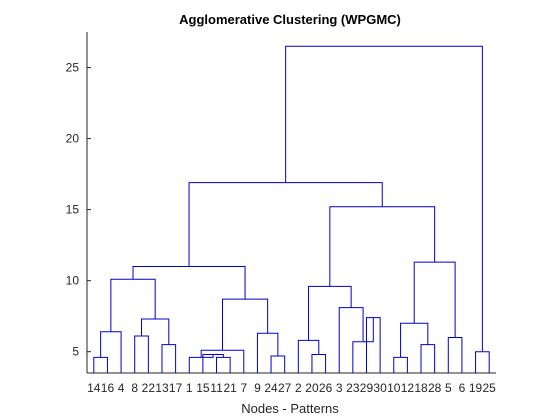 The image size is (560, 420). Describe the element at coordinates (290, 19) in the screenshot. I see `chart-title: Agglomerative Clustering (WPGMC)` at that location.